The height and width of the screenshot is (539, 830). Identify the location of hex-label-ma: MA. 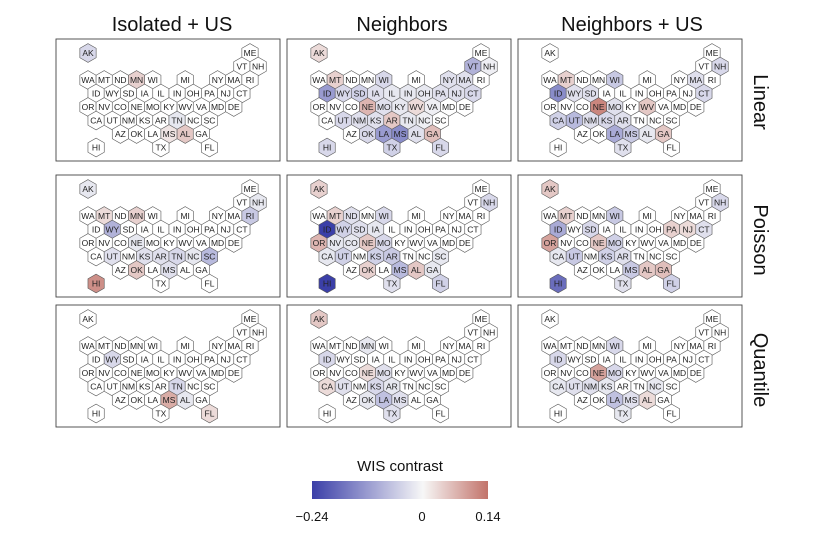
(695, 346).